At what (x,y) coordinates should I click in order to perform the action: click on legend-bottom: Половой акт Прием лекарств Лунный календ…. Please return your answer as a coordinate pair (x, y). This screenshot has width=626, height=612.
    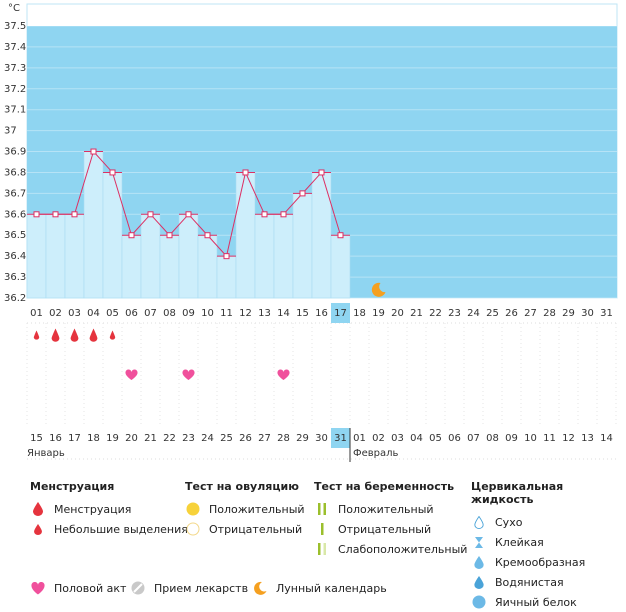
    Looking at the image, I should click on (208, 588).